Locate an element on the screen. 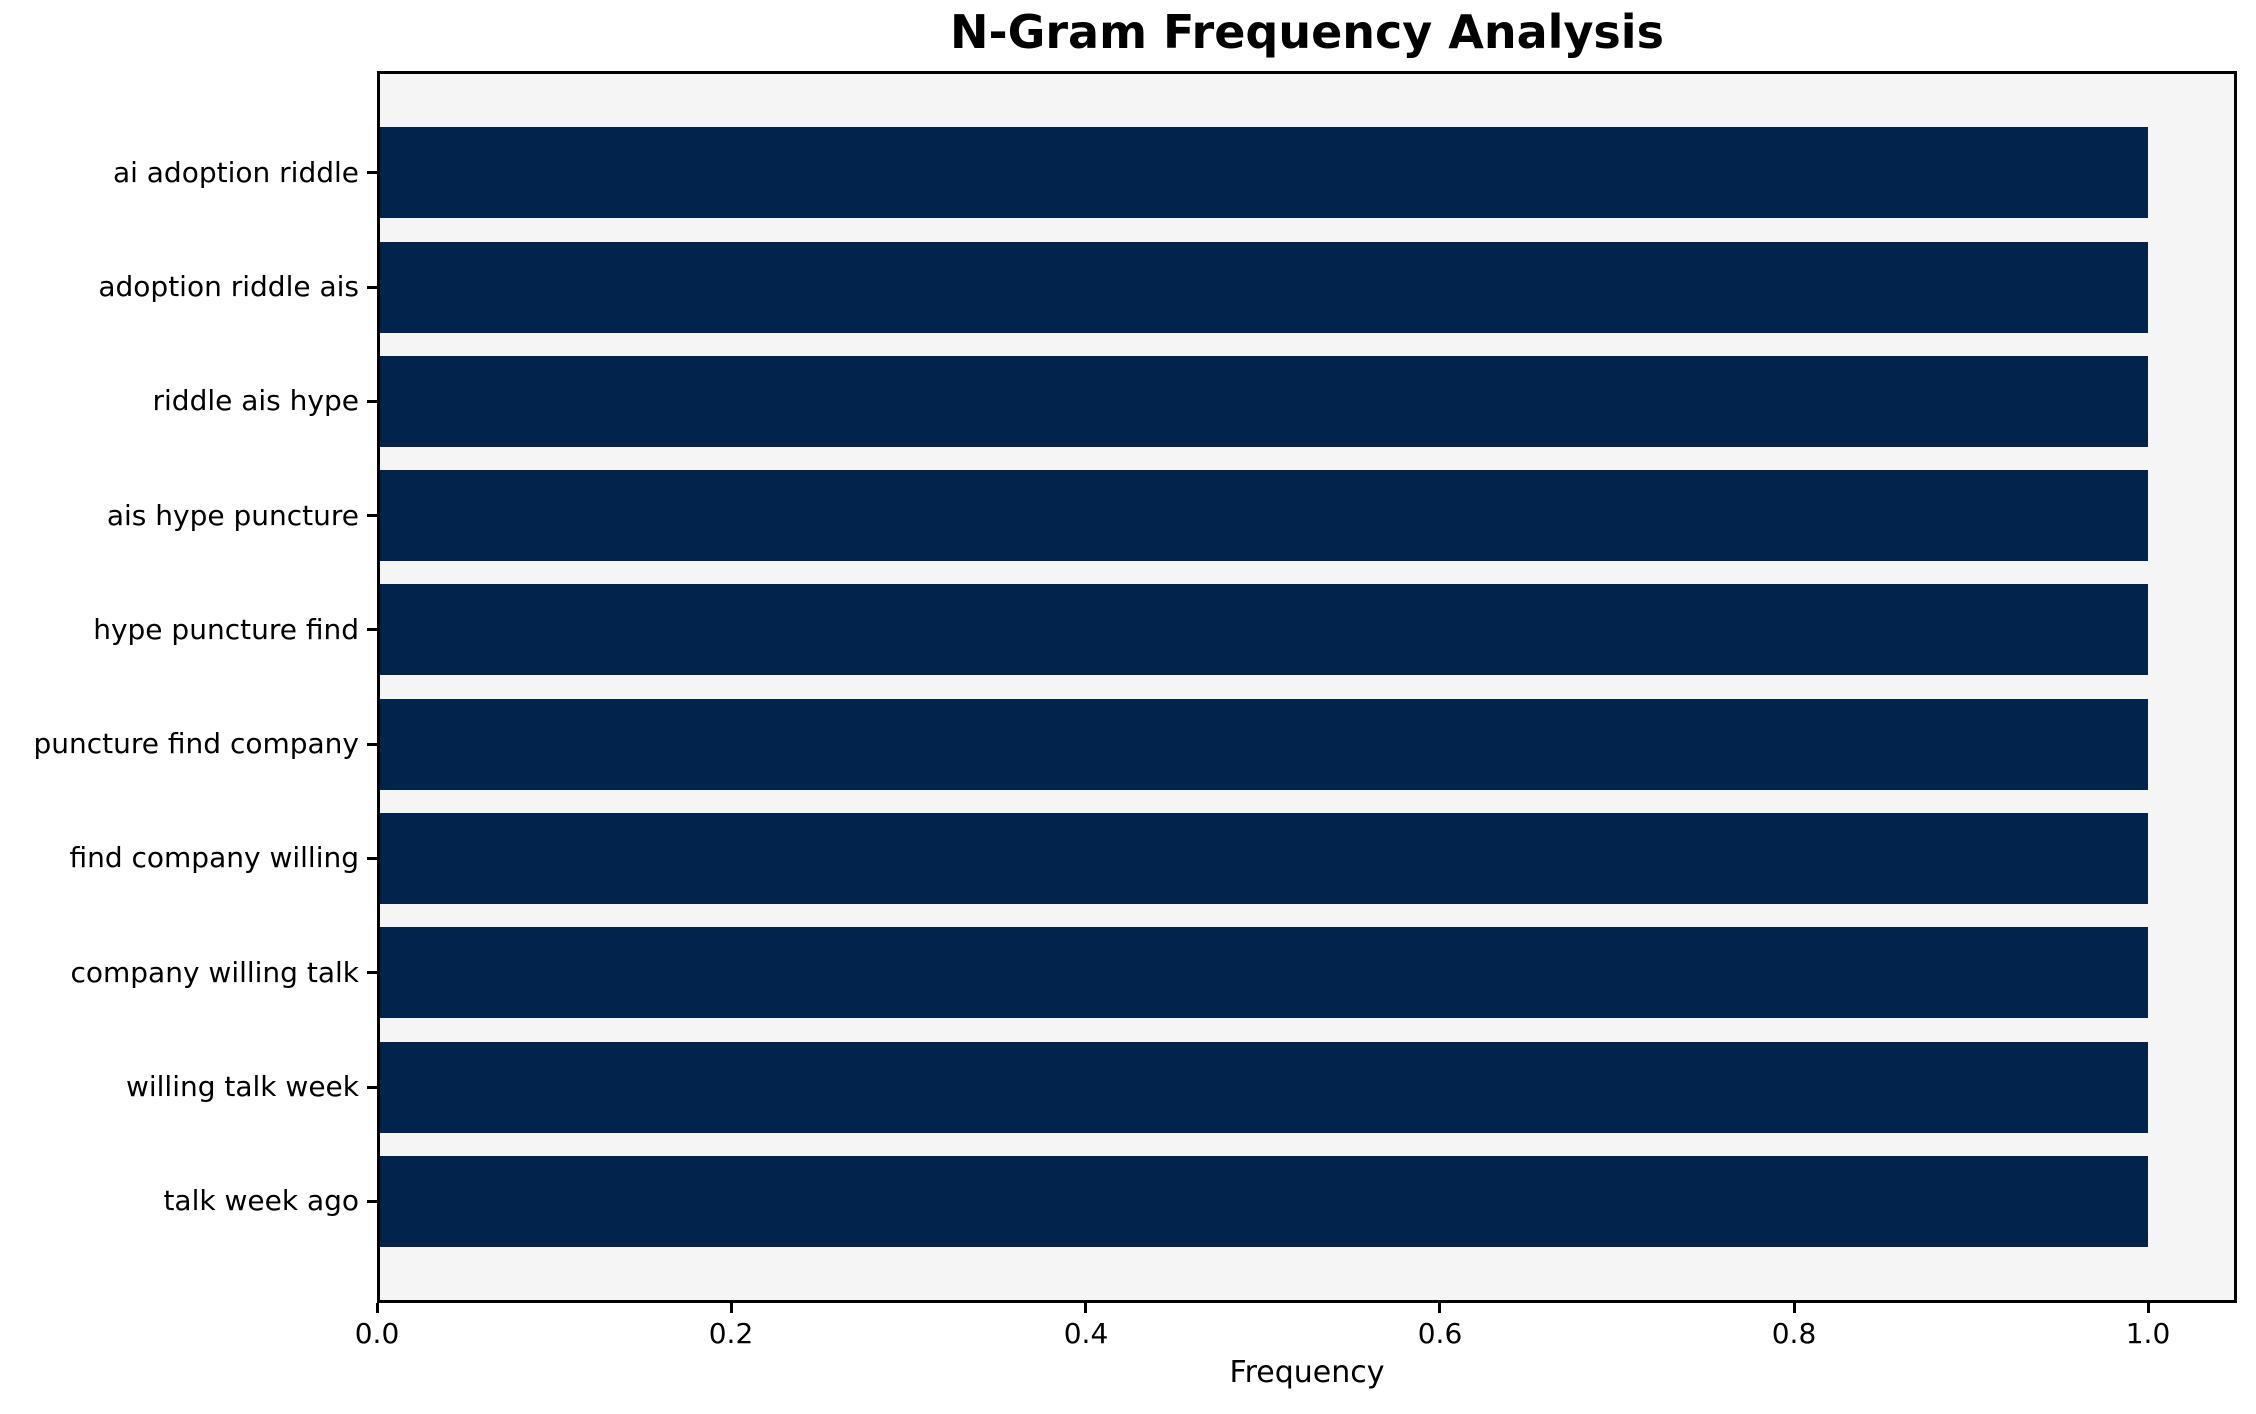  x-tick-label: 0.2 is located at coordinates (731, 1333).